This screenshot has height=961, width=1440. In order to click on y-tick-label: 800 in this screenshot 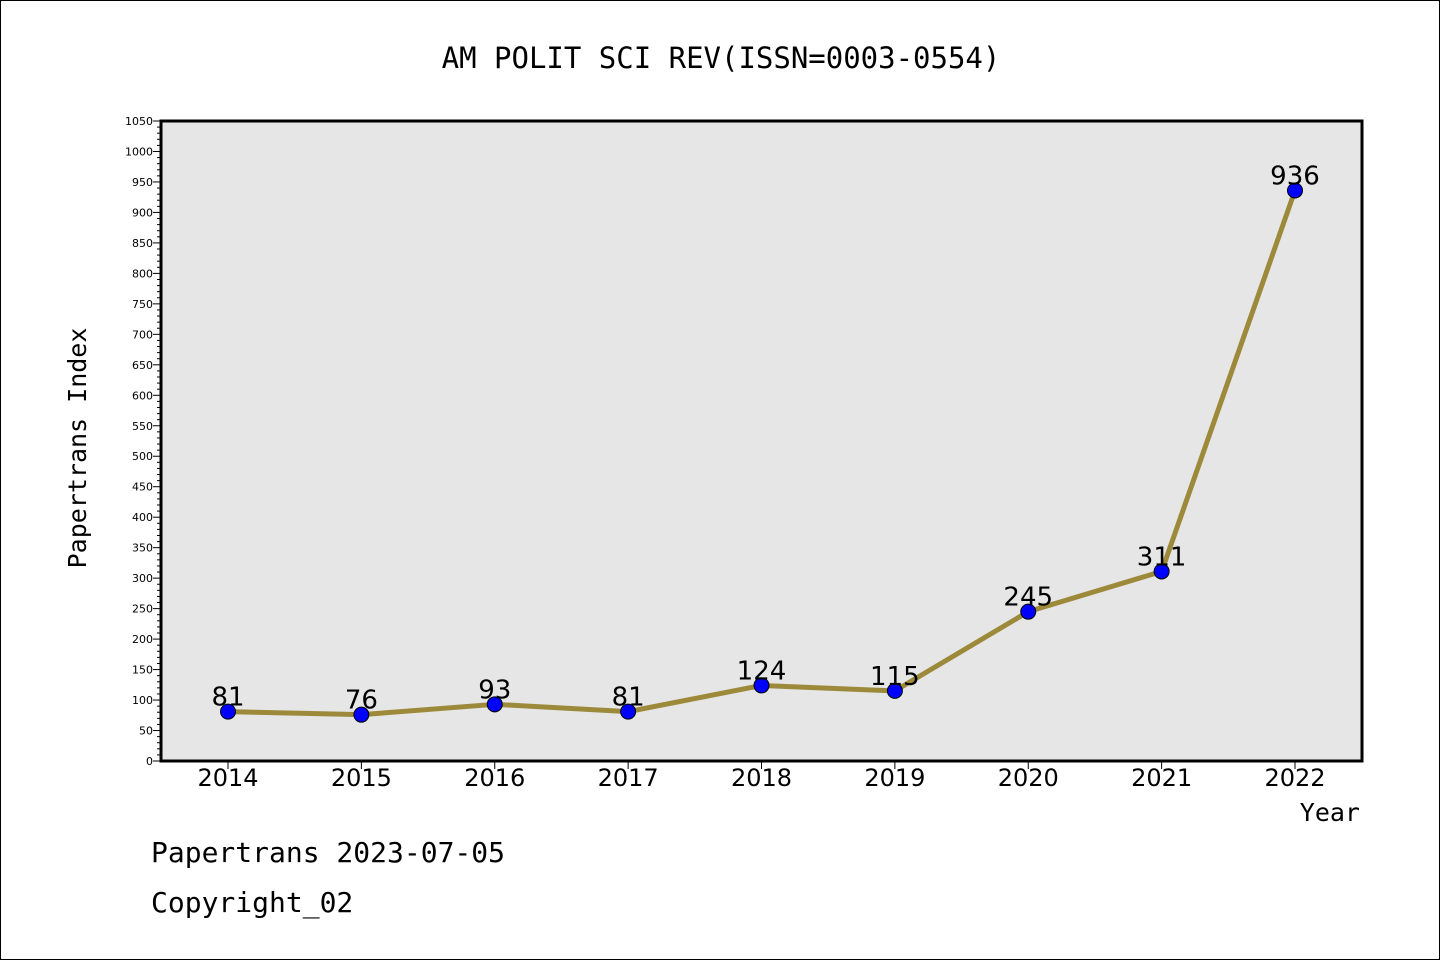, I will do `click(142, 273)`.